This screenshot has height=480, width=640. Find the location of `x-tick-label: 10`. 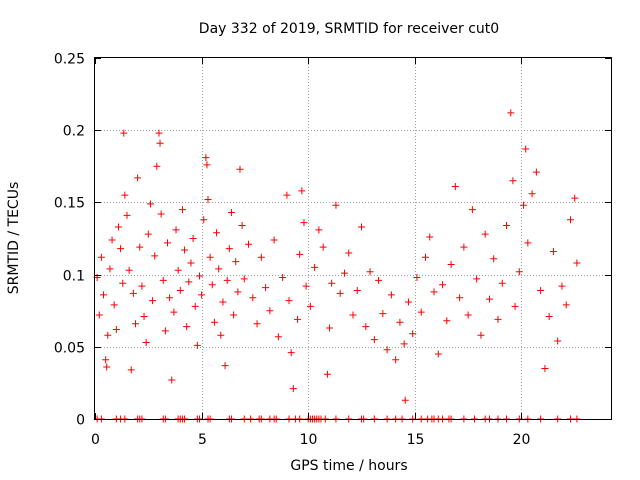

x-tick-label: 10 is located at coordinates (309, 440).